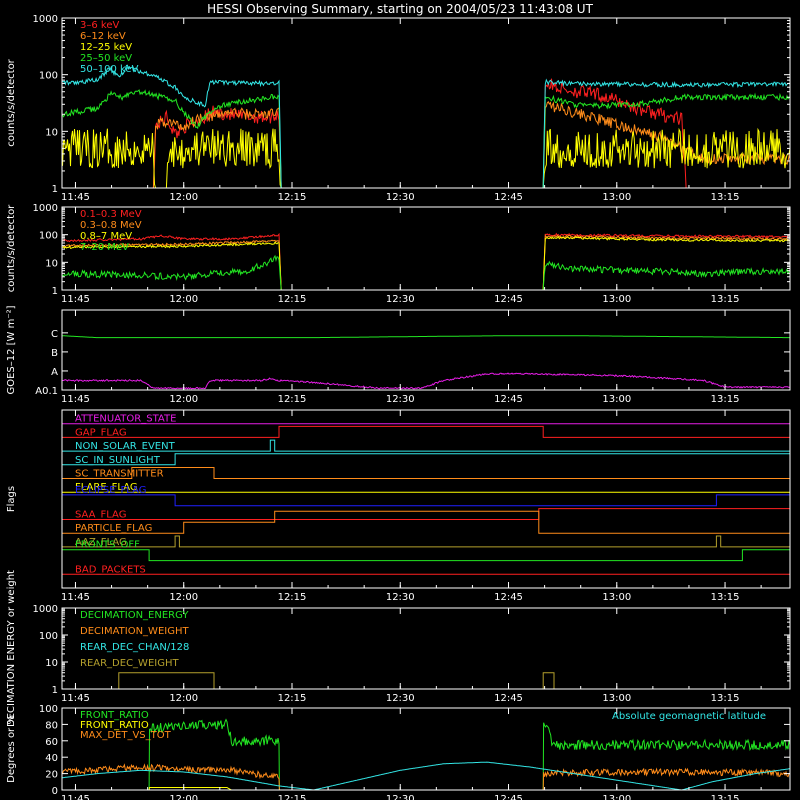  I want to click on y-tick-label-goes-3: C, so click(54, 334).